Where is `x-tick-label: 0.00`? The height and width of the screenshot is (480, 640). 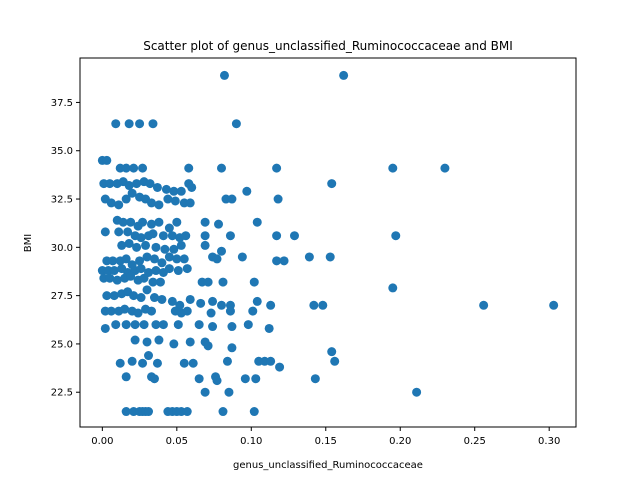
x-tick-label: 0.00 is located at coordinates (102, 441).